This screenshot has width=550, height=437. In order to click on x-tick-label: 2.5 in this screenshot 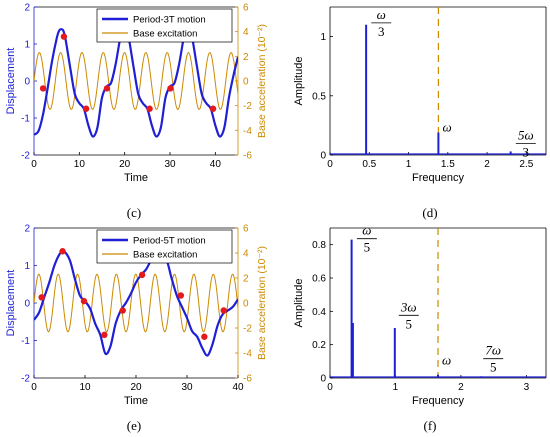, I will do `click(526, 164)`.